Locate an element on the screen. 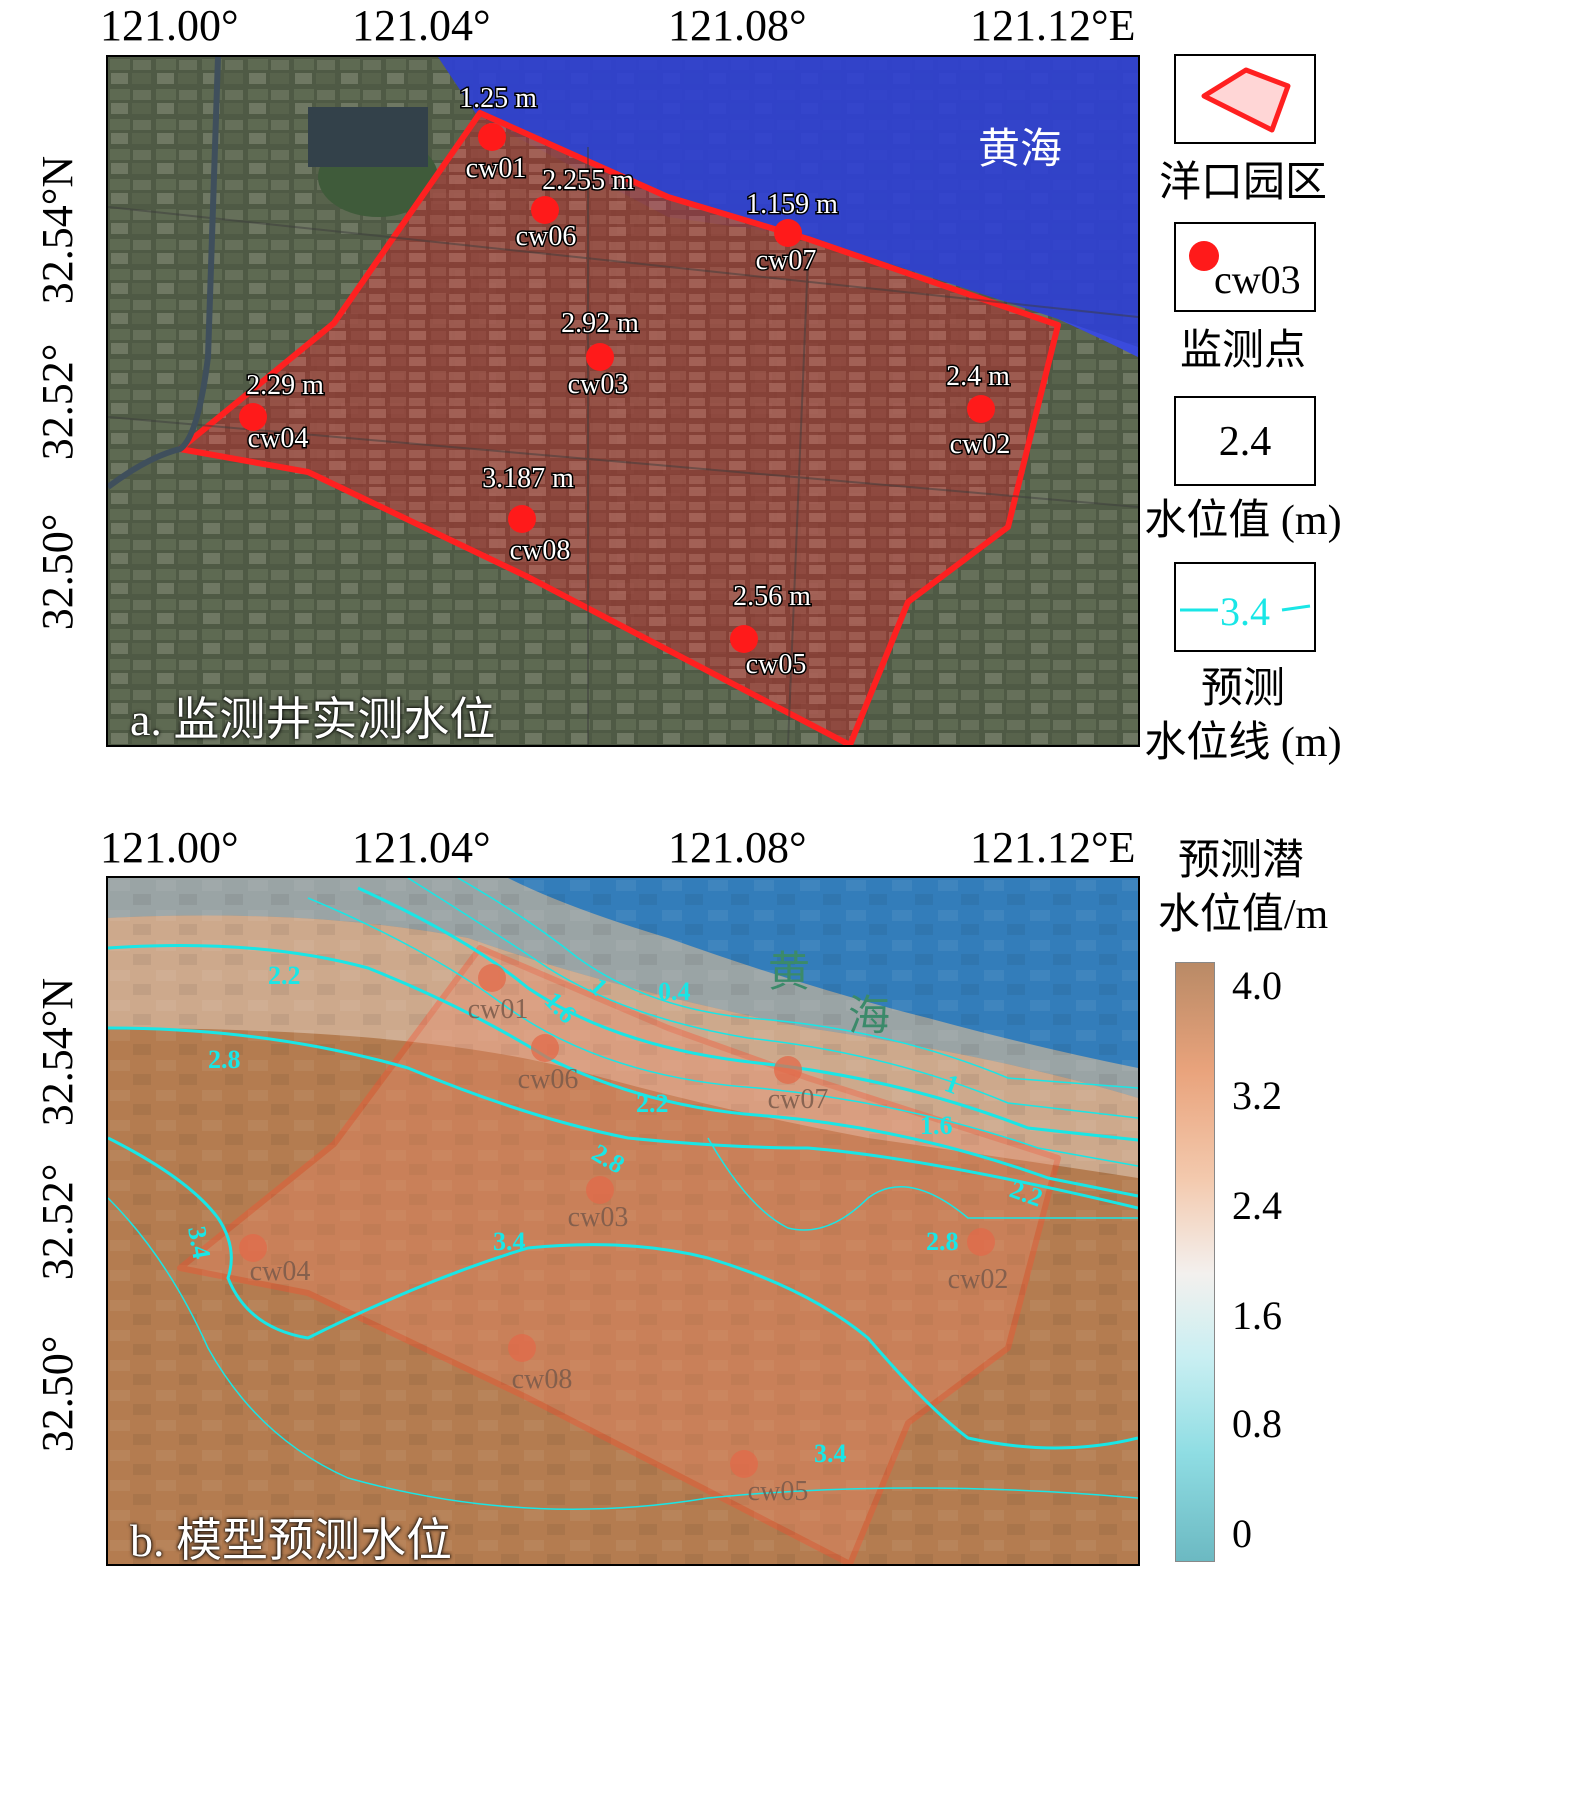 This screenshot has height=1800, width=1575. contour-label: 0.4 is located at coordinates (674, 991).